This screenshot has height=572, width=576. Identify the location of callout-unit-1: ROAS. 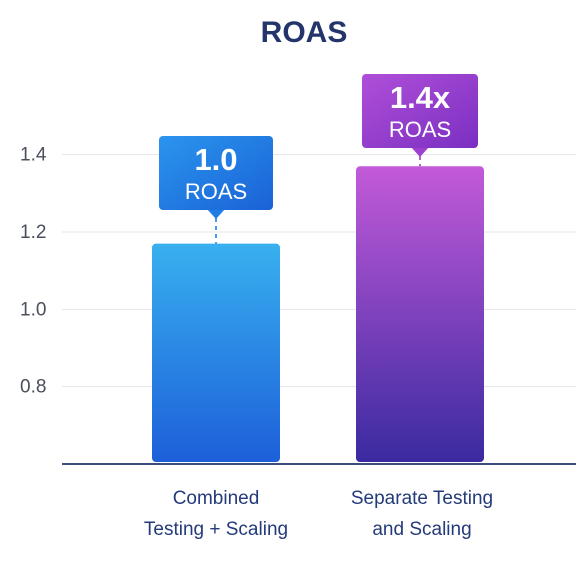
(216, 191).